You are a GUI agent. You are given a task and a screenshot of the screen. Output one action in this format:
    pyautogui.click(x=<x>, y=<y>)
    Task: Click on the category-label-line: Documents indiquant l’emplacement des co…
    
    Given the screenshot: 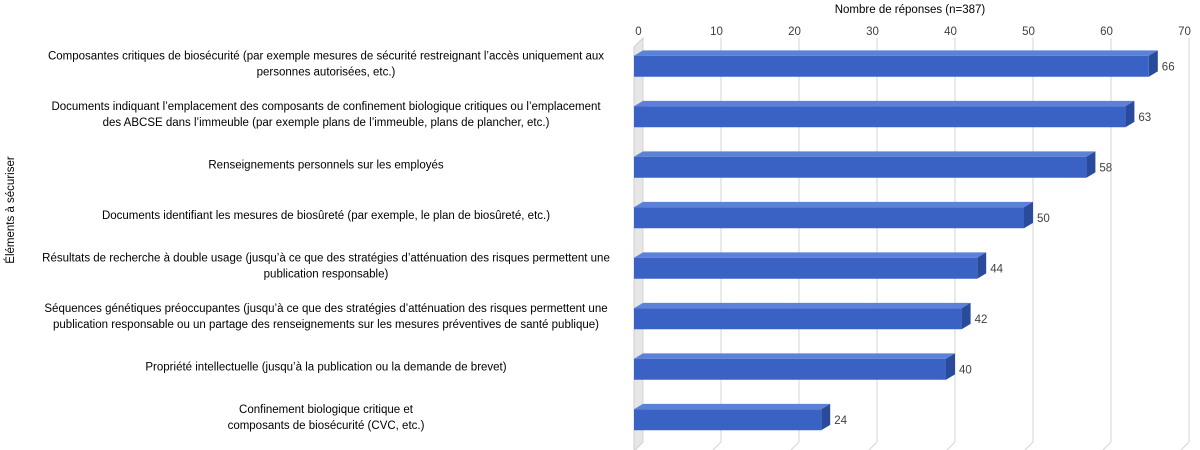 What is the action you would take?
    pyautogui.click(x=326, y=107)
    